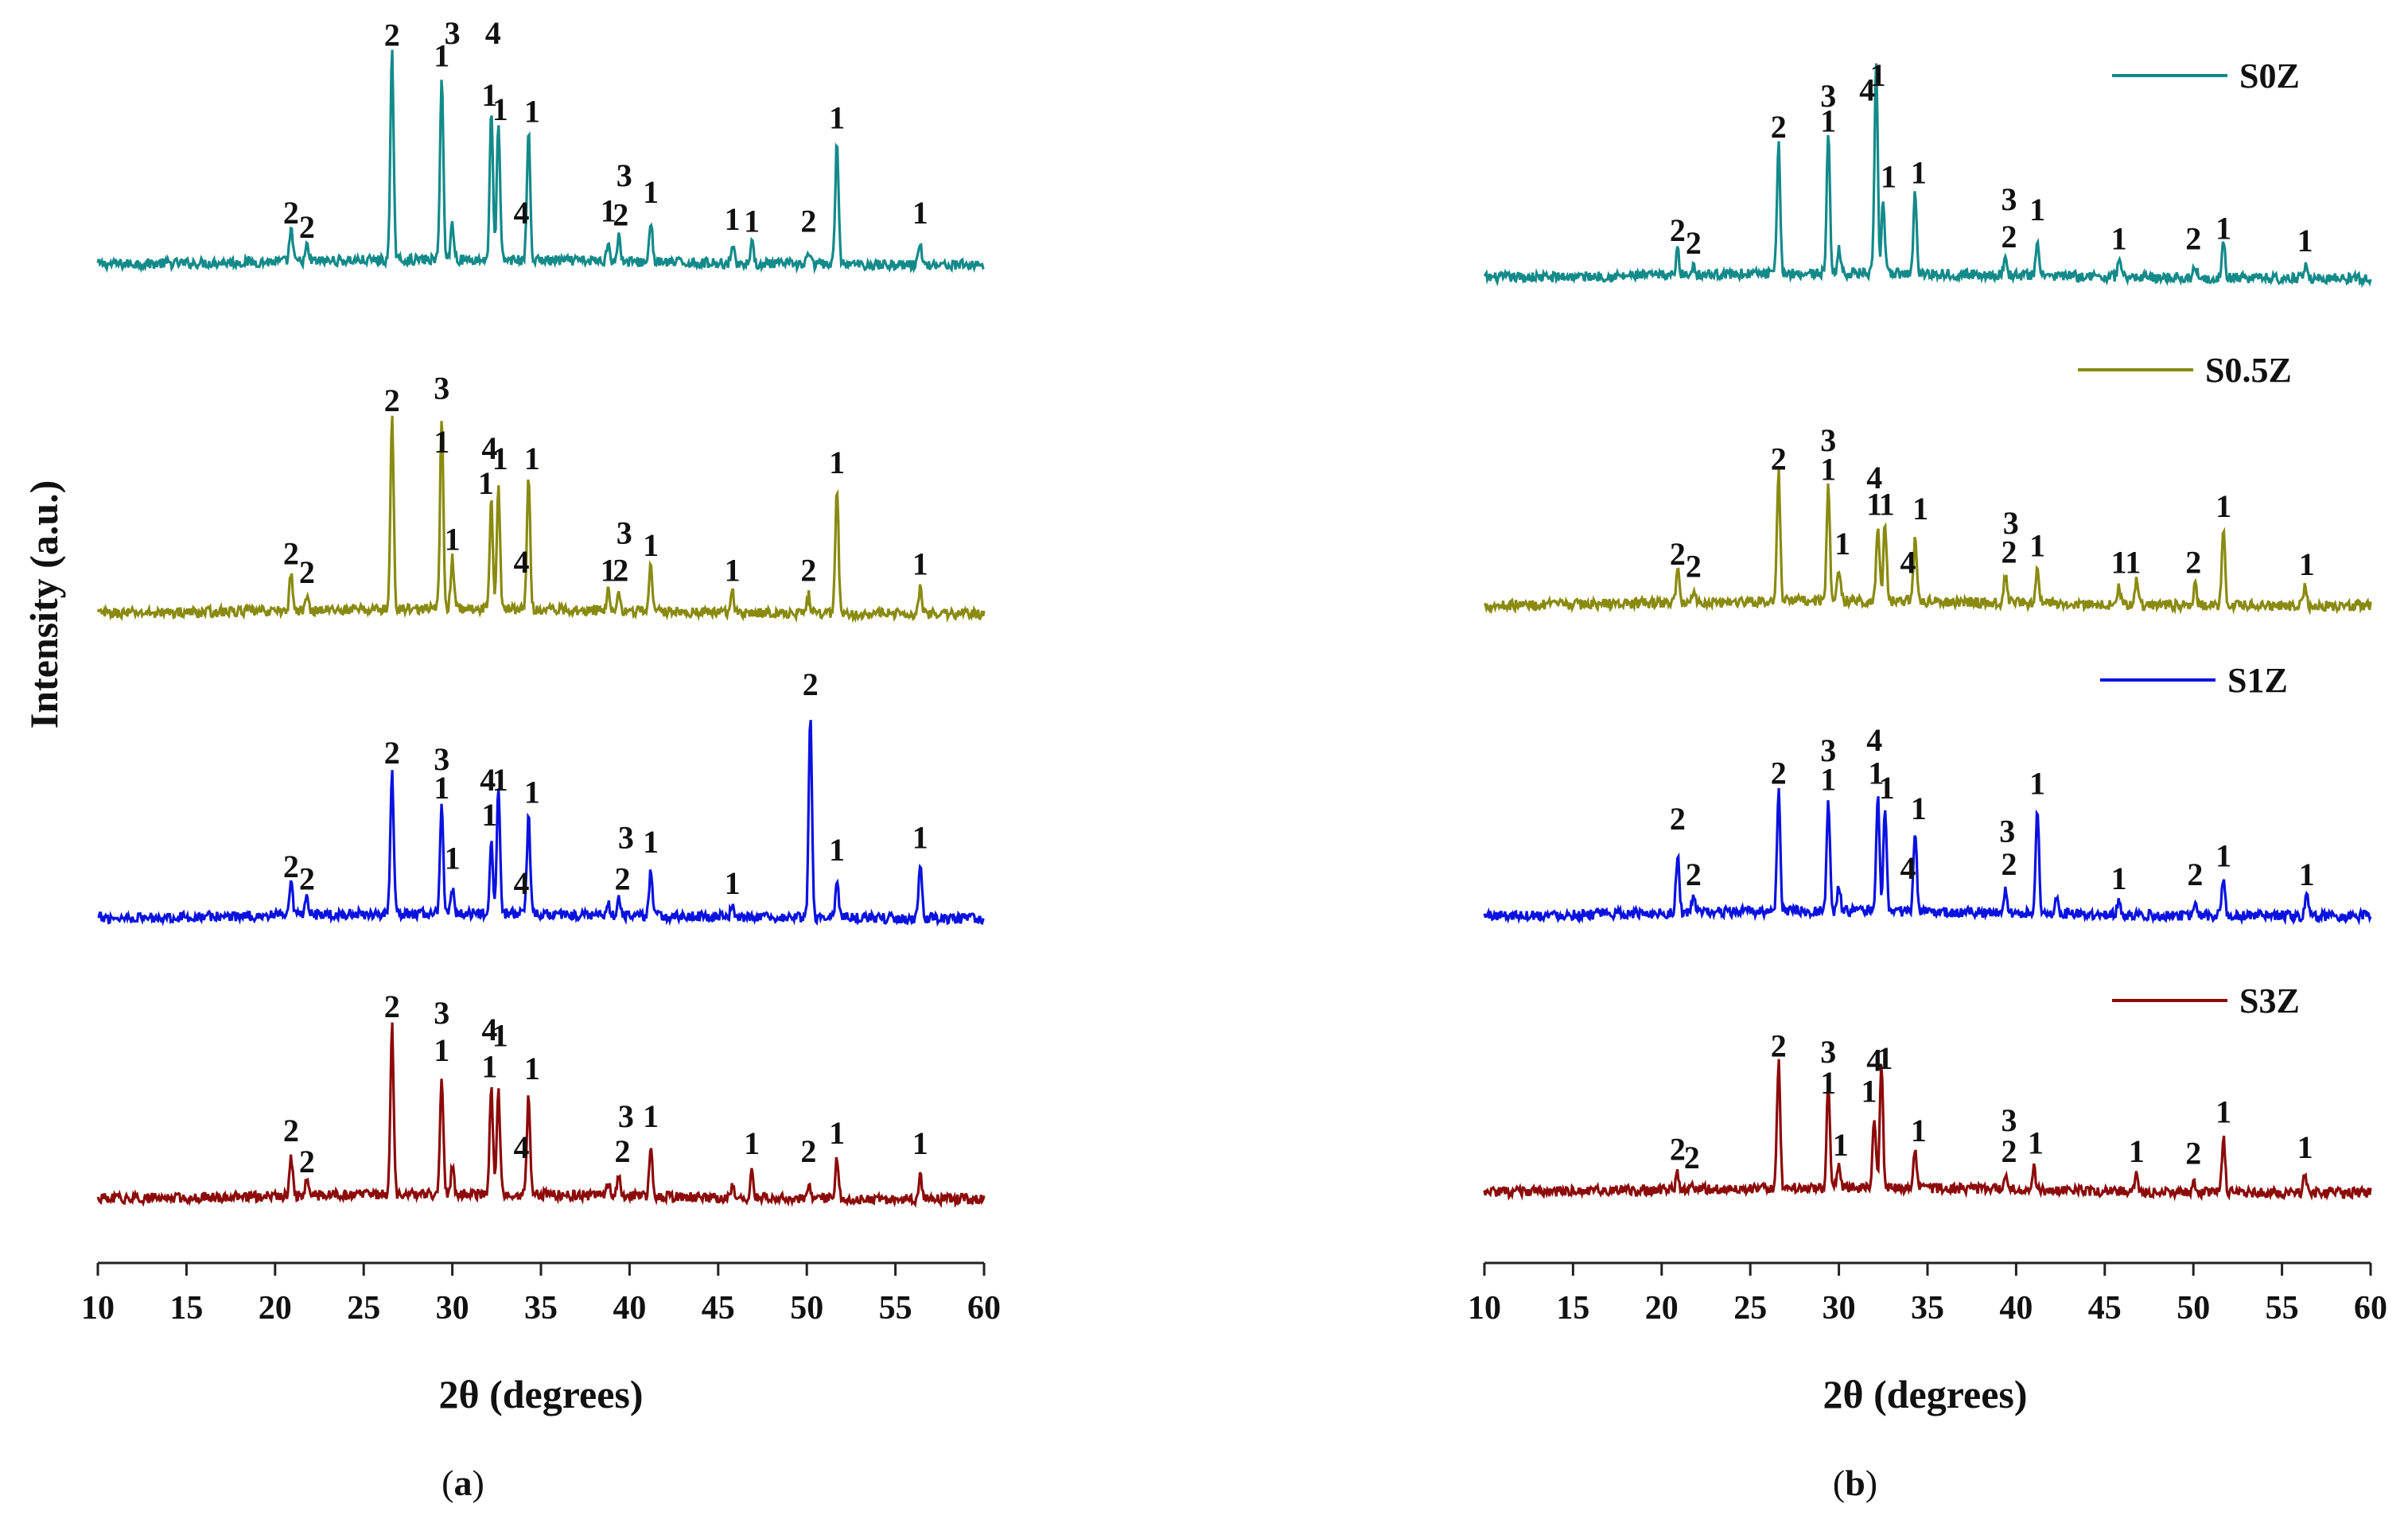  I want to click on panel-a-xlabel: 2θ (degrees), so click(540, 1394).